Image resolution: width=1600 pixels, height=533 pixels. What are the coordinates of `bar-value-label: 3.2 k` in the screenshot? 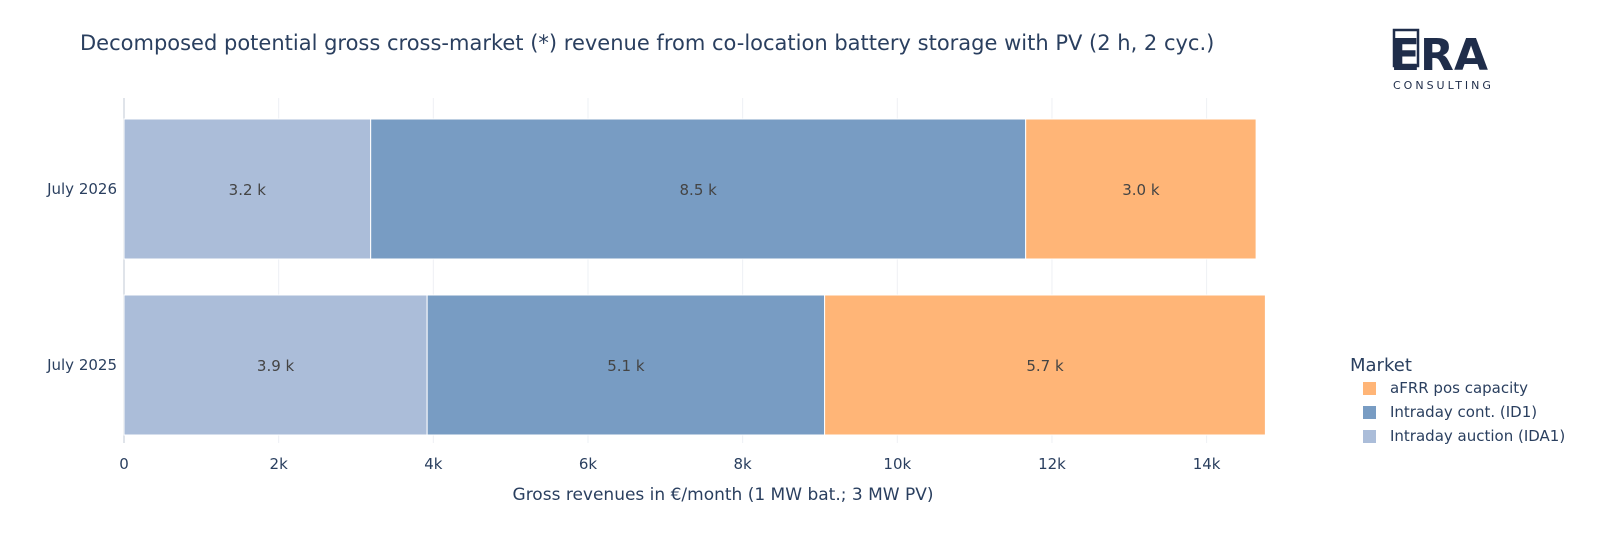 It's located at (248, 190).